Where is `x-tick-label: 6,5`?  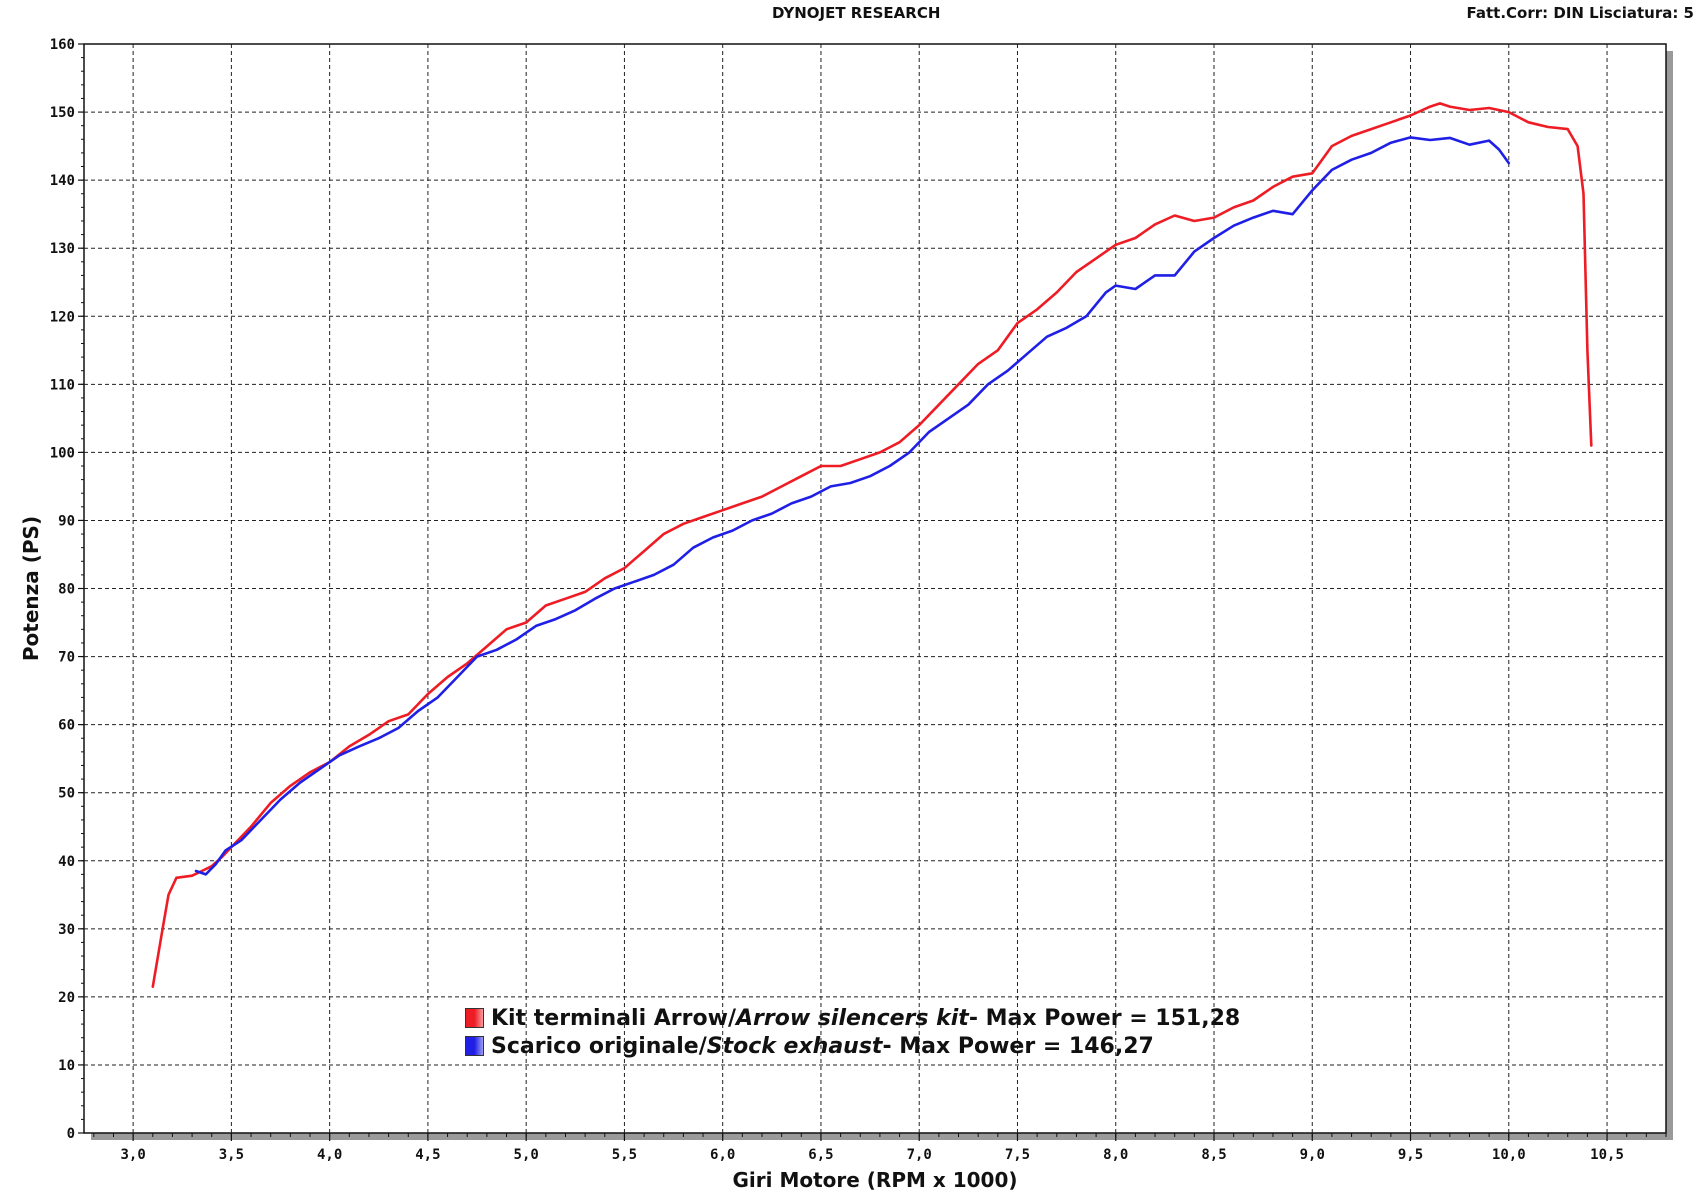 x-tick-label: 6,5 is located at coordinates (820, 1155).